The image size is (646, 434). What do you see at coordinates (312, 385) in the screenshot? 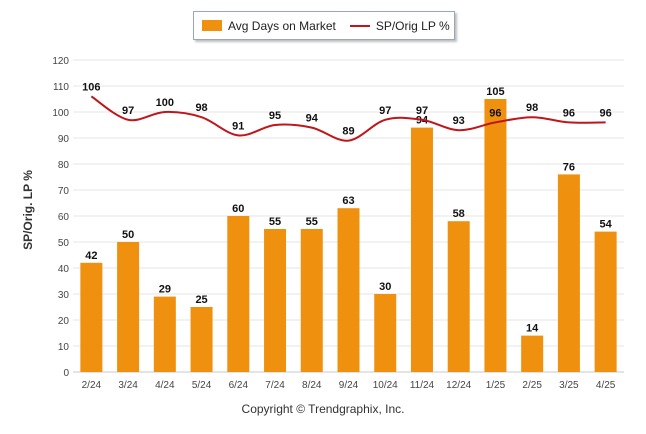
I see `x-tick-label: 8/24` at bounding box center [312, 385].